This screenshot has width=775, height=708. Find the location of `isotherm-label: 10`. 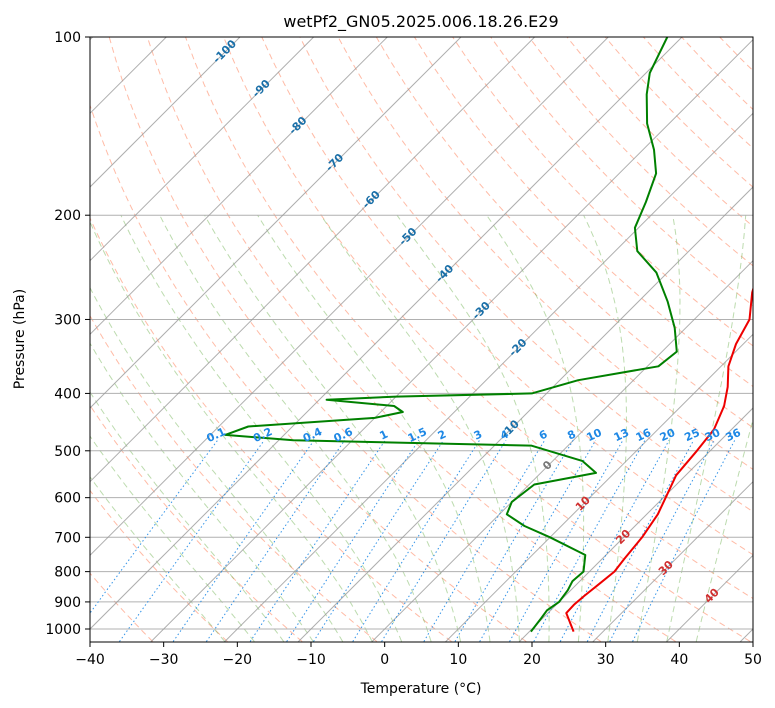

isotherm-label: 10 is located at coordinates (583, 503).